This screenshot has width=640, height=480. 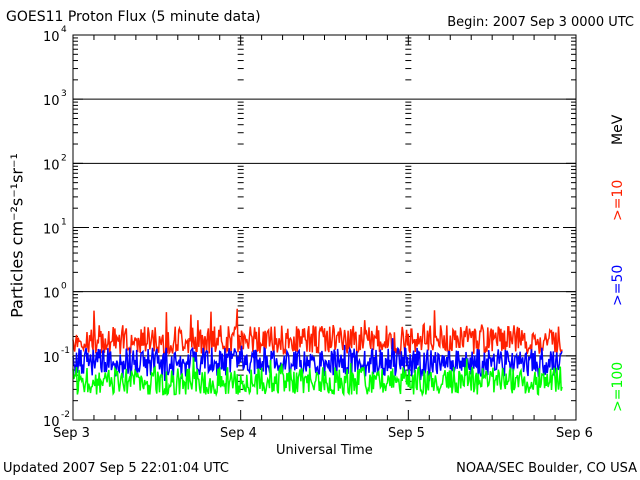 I want to click on updated-time: Updated 2007 Sep 5 22:01:04 UTC, so click(x=116, y=468).